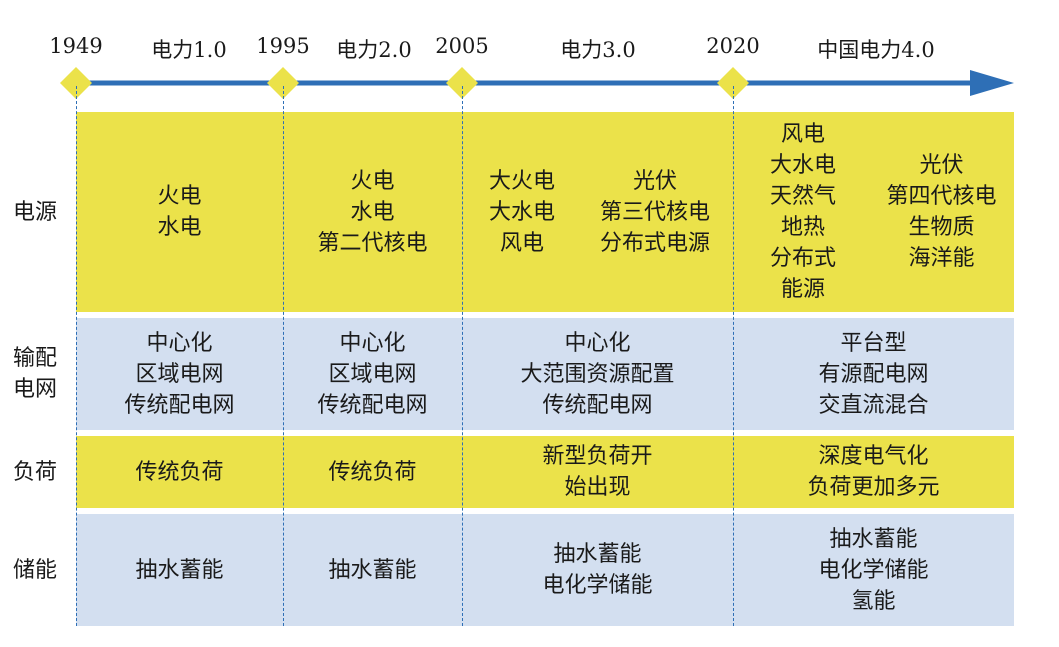 This screenshot has width=1059, height=647. I want to click on era-divider-2005, so click(462, 356).